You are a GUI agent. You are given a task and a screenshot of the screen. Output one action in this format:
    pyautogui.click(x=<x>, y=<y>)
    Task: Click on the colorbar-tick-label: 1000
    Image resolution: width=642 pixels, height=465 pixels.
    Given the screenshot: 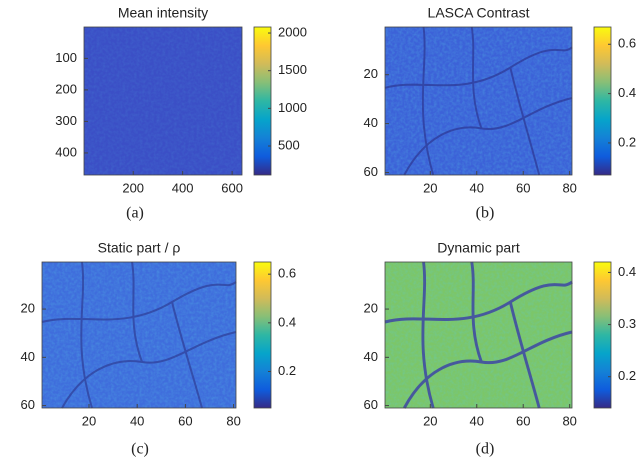 What is the action you would take?
    pyautogui.click(x=292, y=107)
    